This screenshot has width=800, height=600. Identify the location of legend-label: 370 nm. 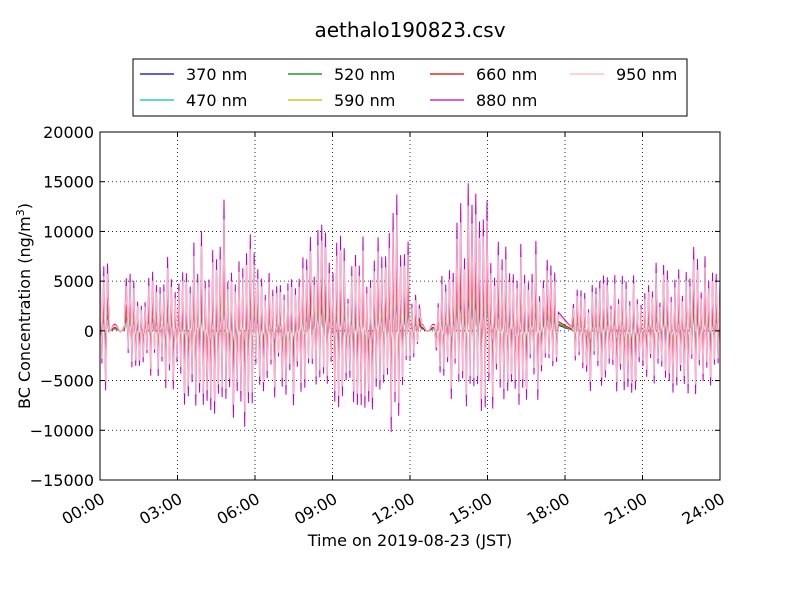
(216, 74).